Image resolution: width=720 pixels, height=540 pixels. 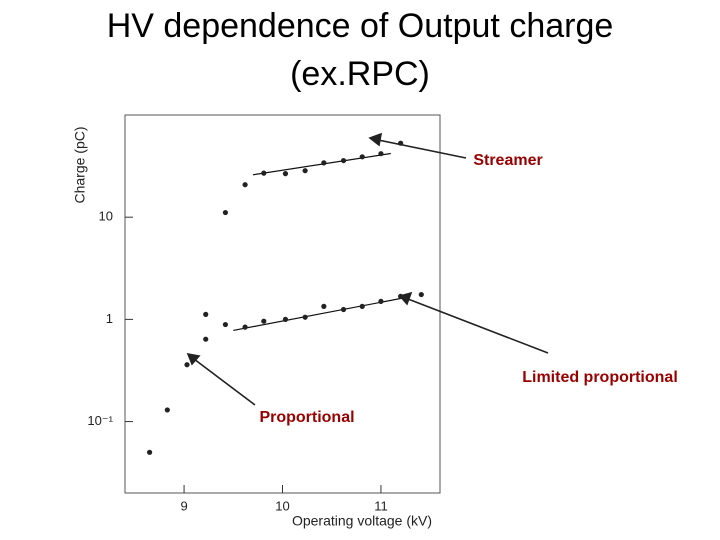 I want to click on x-tick-label: 10, so click(x=282, y=505).